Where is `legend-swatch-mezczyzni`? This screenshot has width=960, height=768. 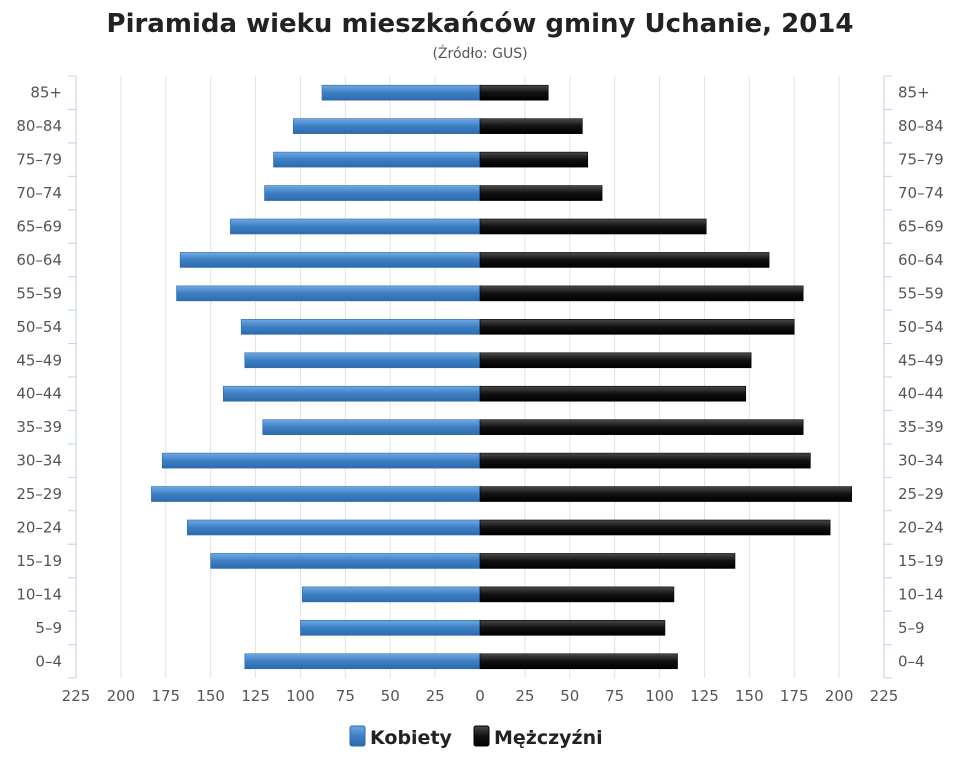 legend-swatch-mezczyzni is located at coordinates (481, 736).